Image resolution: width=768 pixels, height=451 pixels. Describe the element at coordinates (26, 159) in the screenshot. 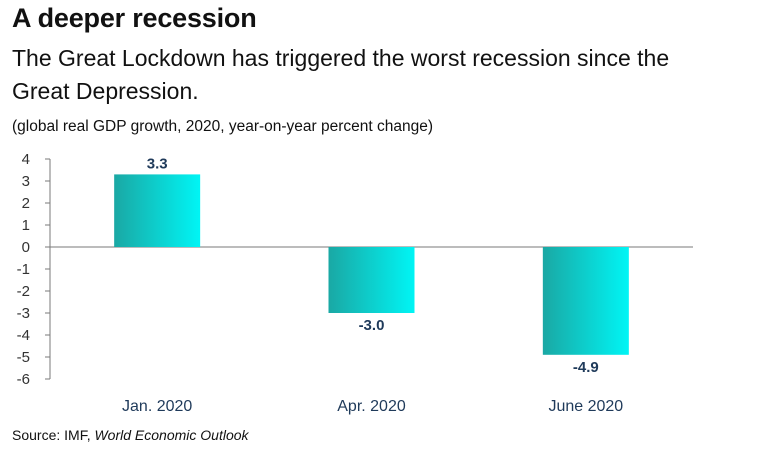

I see `y-tick-label: 4` at that location.